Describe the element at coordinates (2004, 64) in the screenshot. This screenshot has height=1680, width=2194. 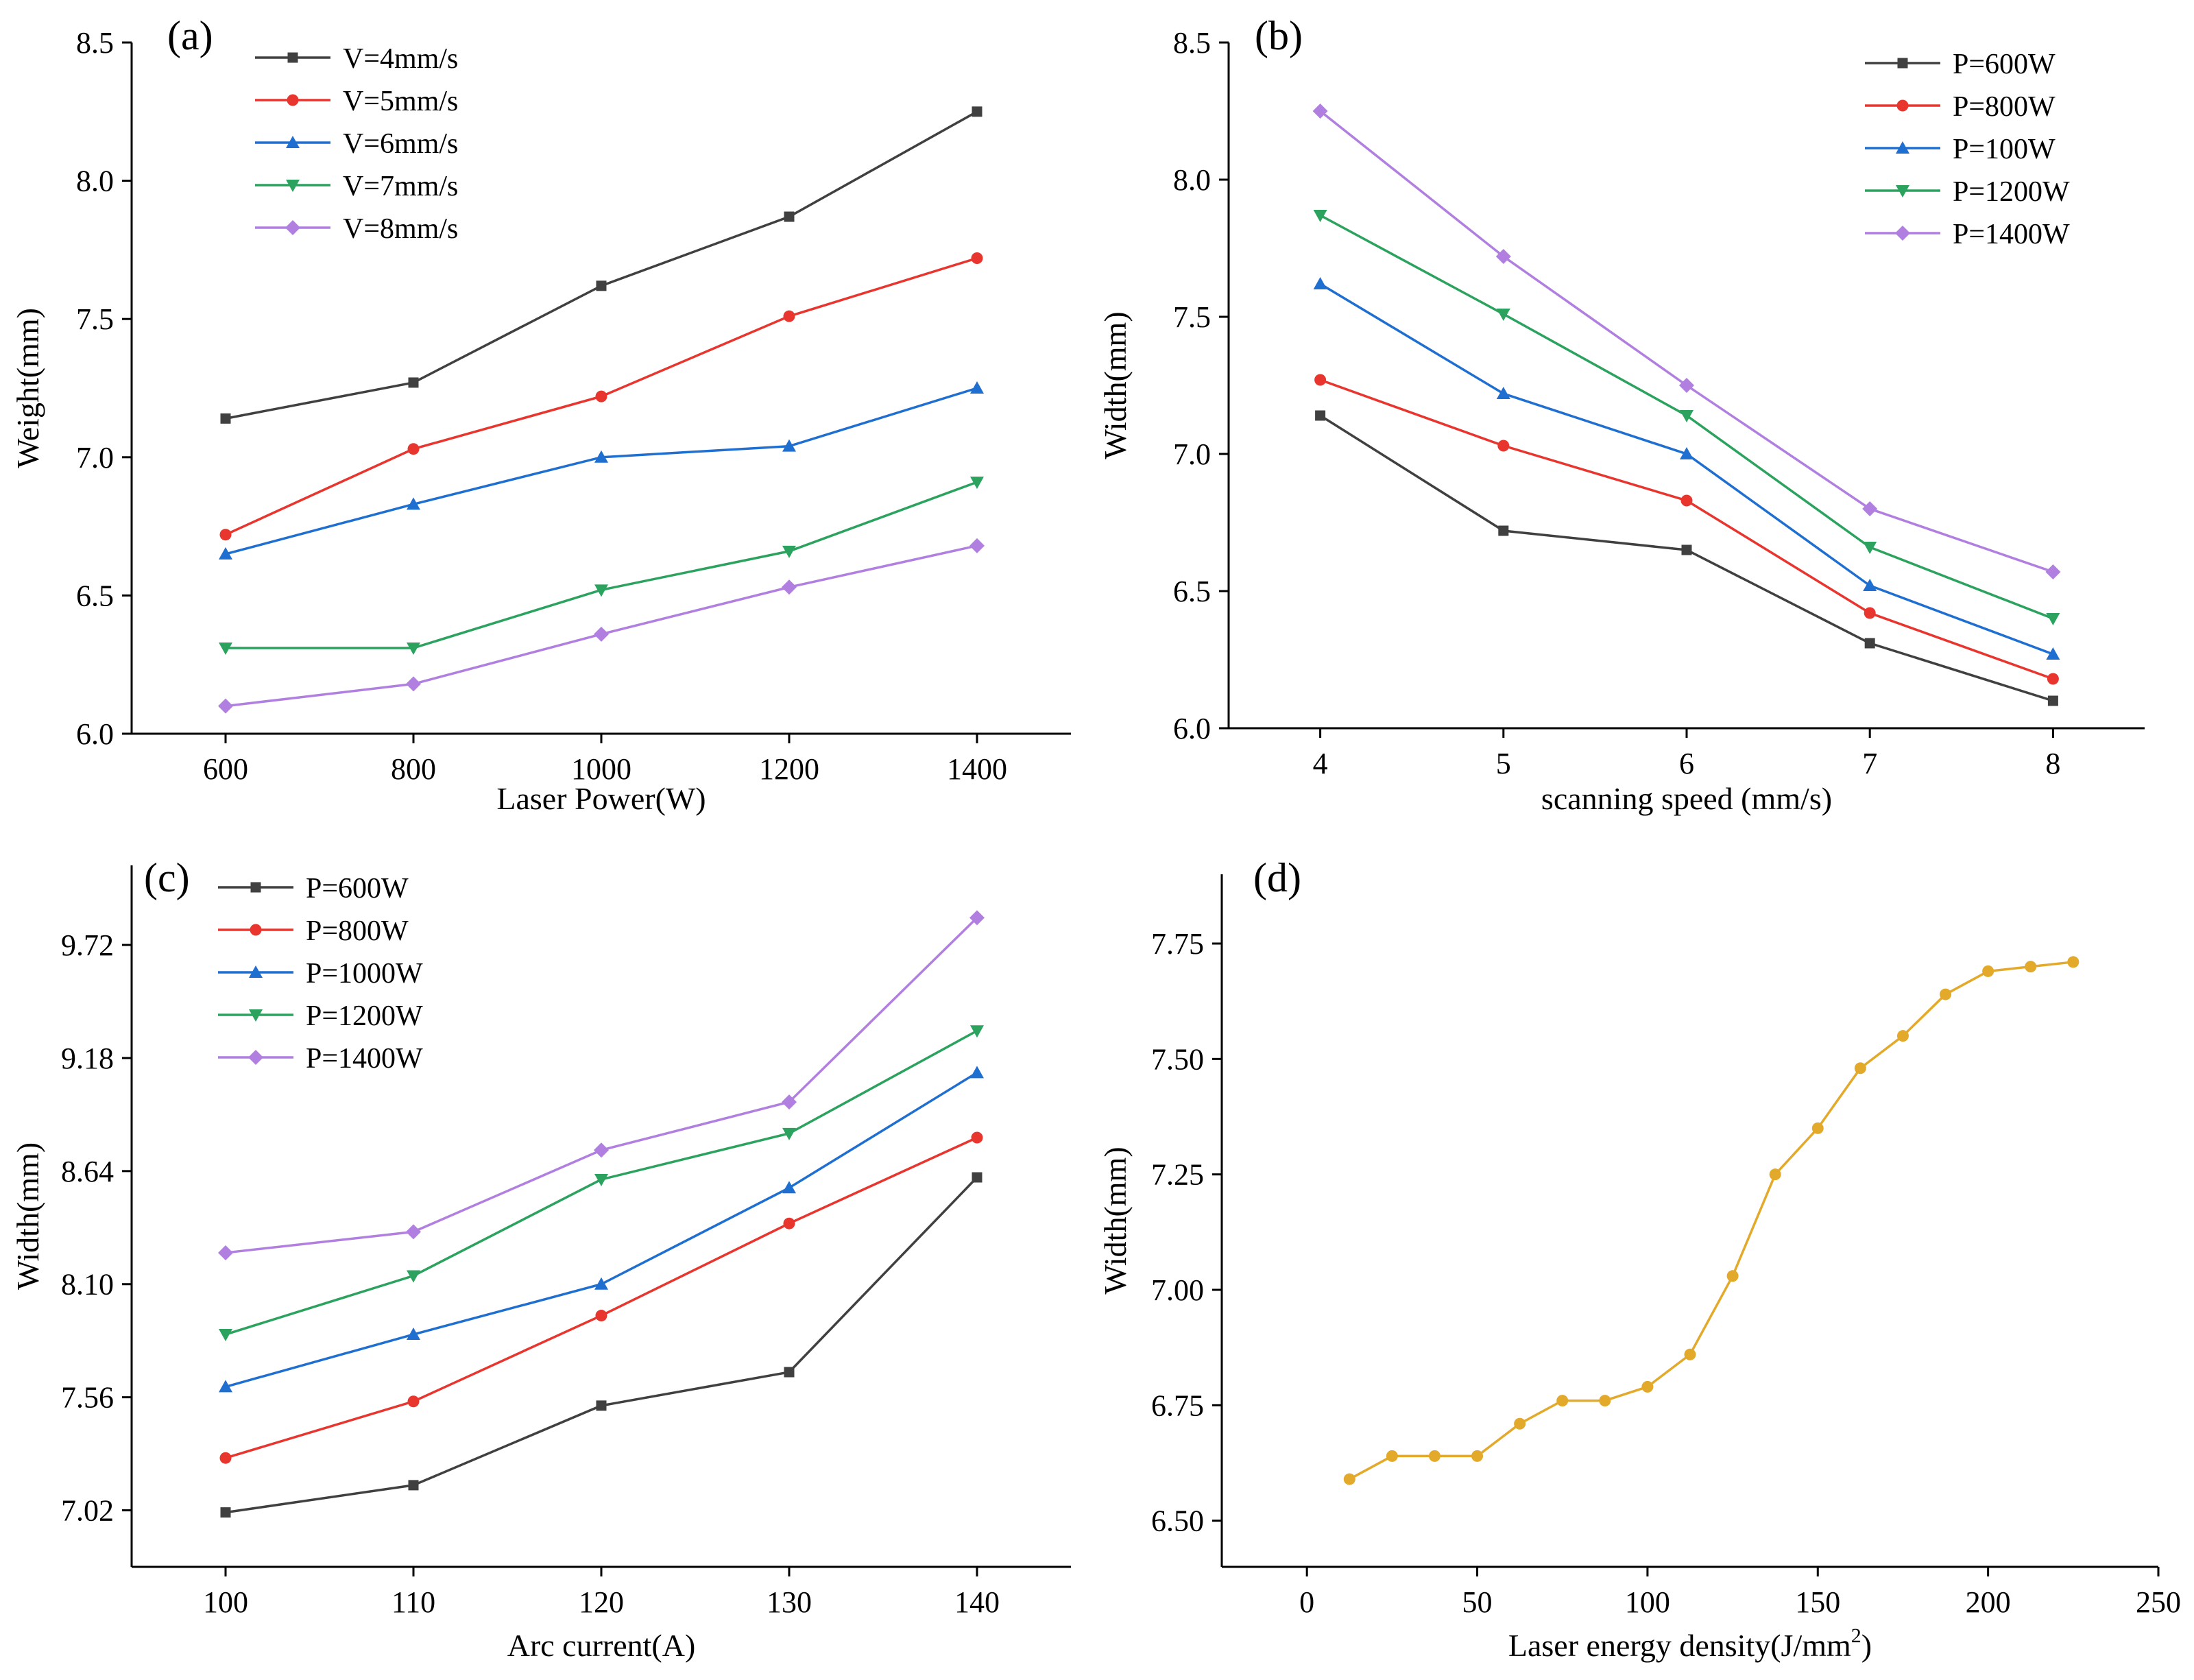
I see `legend-label: P=600W` at that location.